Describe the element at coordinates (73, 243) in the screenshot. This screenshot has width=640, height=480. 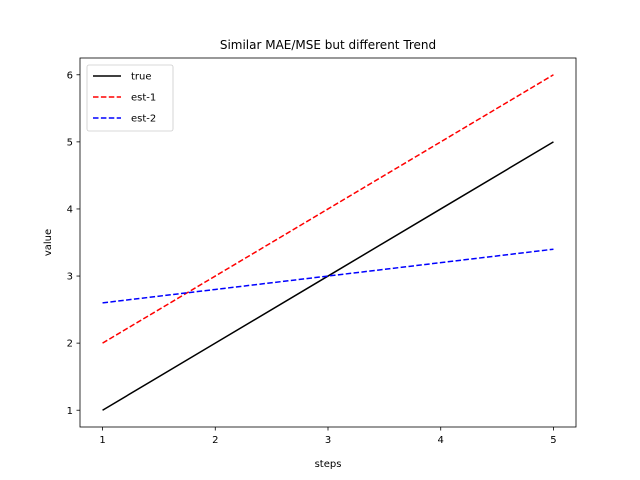
I see `y-axis: 1 2 3 4 5 6` at that location.